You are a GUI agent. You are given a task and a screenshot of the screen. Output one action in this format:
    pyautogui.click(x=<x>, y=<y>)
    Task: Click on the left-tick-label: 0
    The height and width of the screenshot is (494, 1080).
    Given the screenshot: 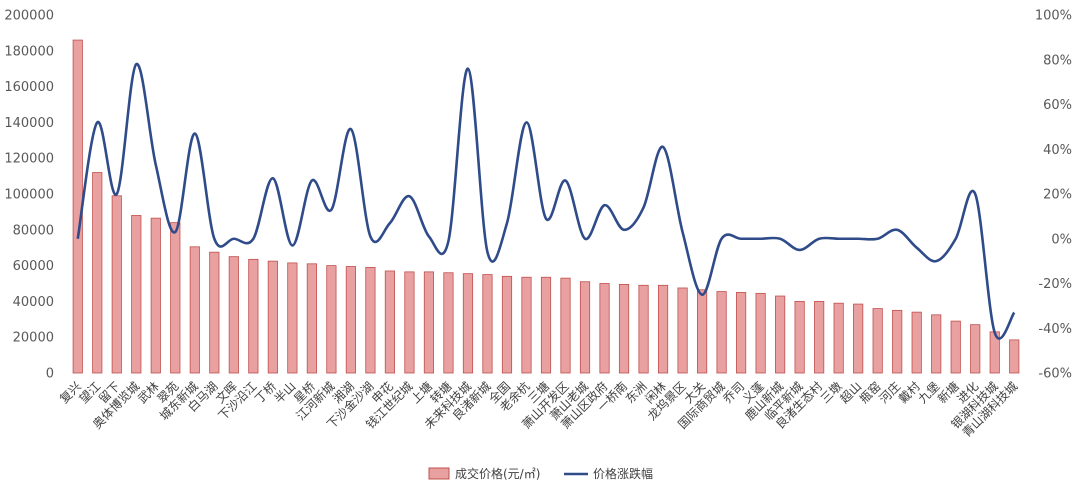 What is the action you would take?
    pyautogui.click(x=50, y=374)
    